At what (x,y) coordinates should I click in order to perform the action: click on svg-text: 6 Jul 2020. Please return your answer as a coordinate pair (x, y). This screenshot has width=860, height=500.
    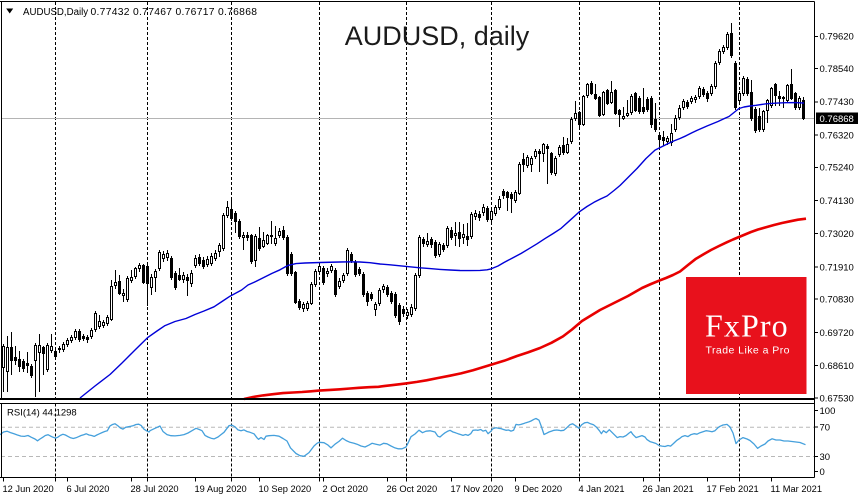
    Looking at the image, I should click on (88, 489).